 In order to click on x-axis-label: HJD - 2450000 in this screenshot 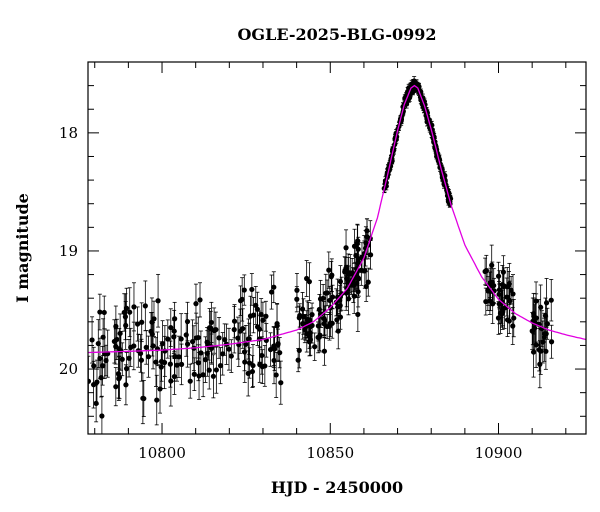, I will do `click(337, 487)`.